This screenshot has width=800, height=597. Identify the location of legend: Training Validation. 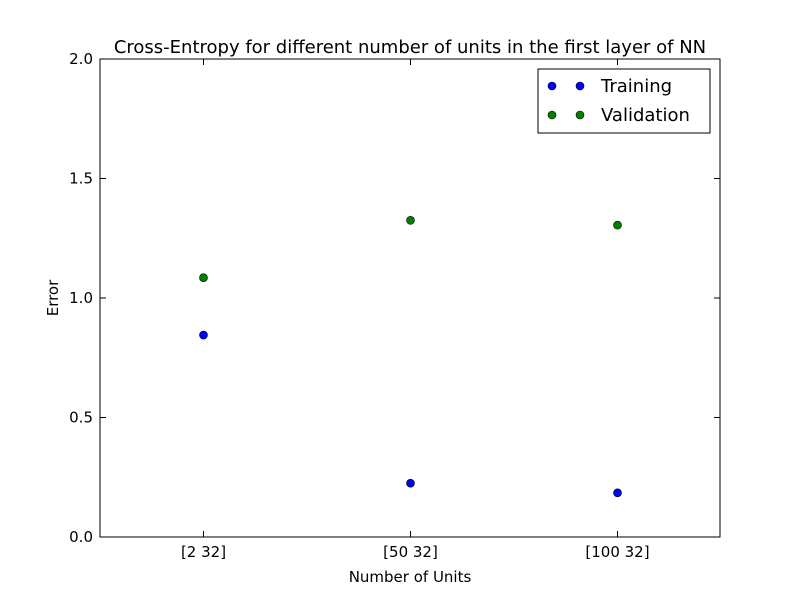
(624, 101).